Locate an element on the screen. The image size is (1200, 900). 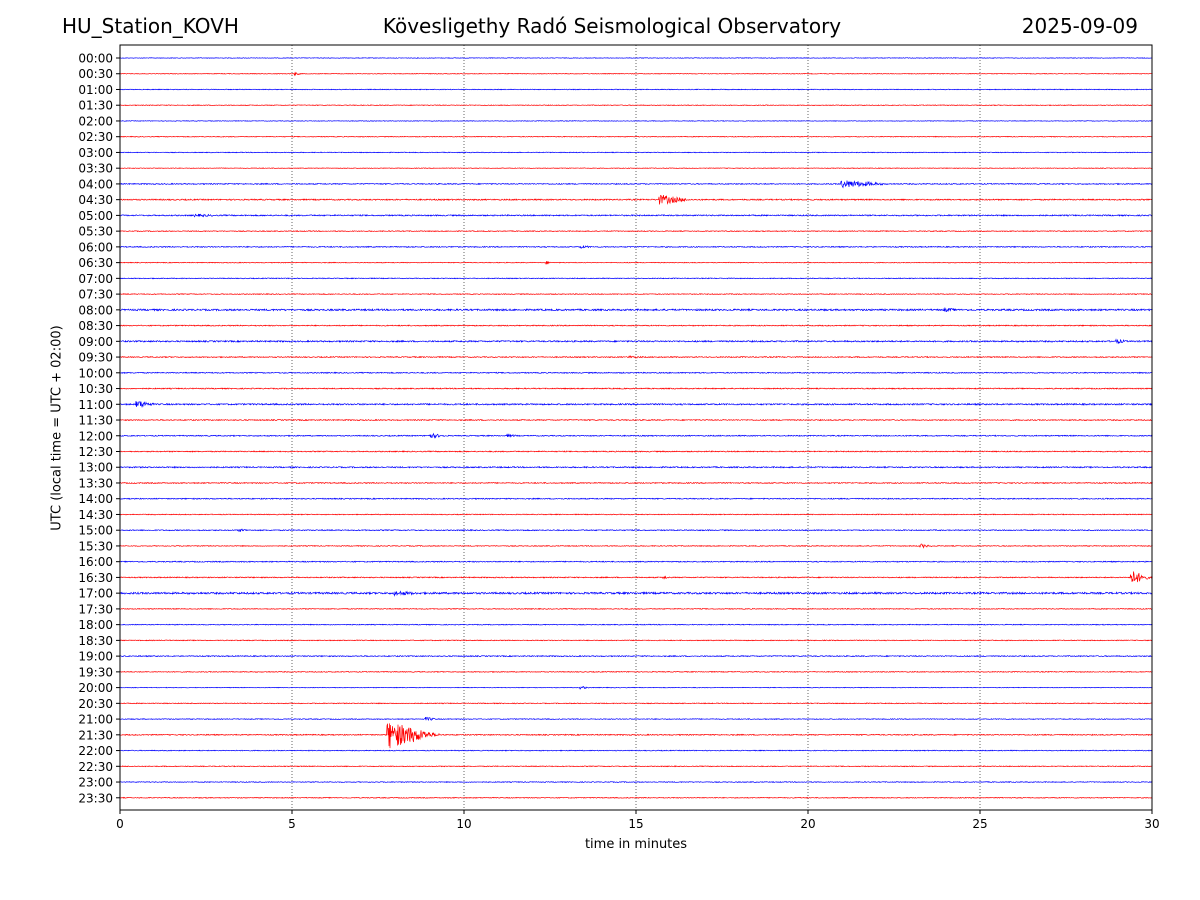
y-tick-label: 09:30 is located at coordinates (95, 358).